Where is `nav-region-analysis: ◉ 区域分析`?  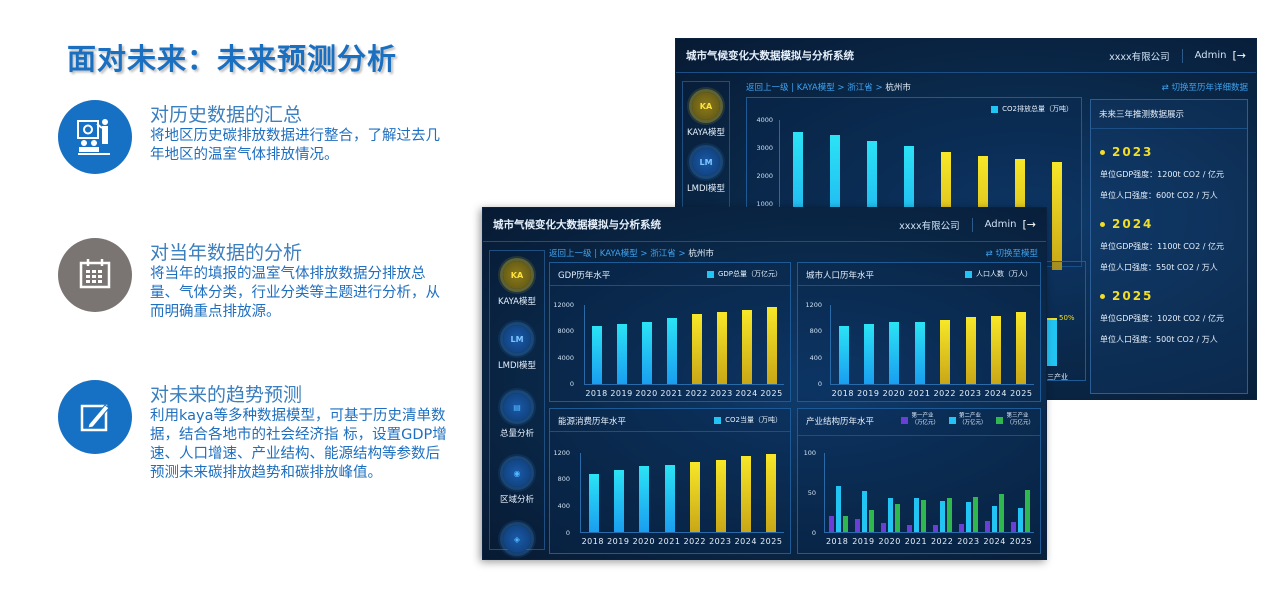 nav-region-analysis: ◉ 区域分析 is located at coordinates (517, 482).